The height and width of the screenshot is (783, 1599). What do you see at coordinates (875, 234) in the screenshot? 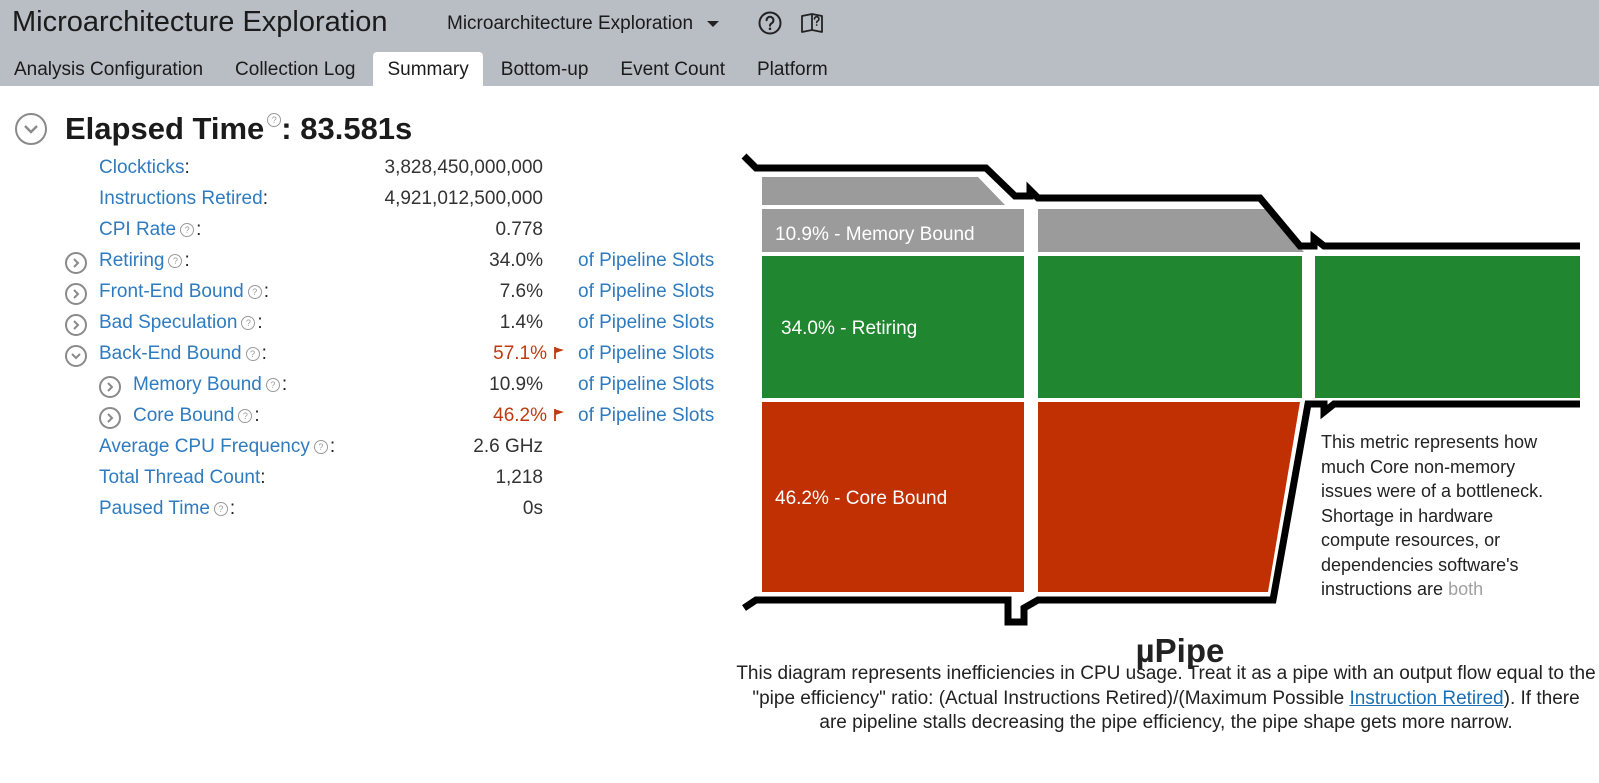
I see `upipe-label-memory-bound: 10.9% - Memory Bound` at bounding box center [875, 234].